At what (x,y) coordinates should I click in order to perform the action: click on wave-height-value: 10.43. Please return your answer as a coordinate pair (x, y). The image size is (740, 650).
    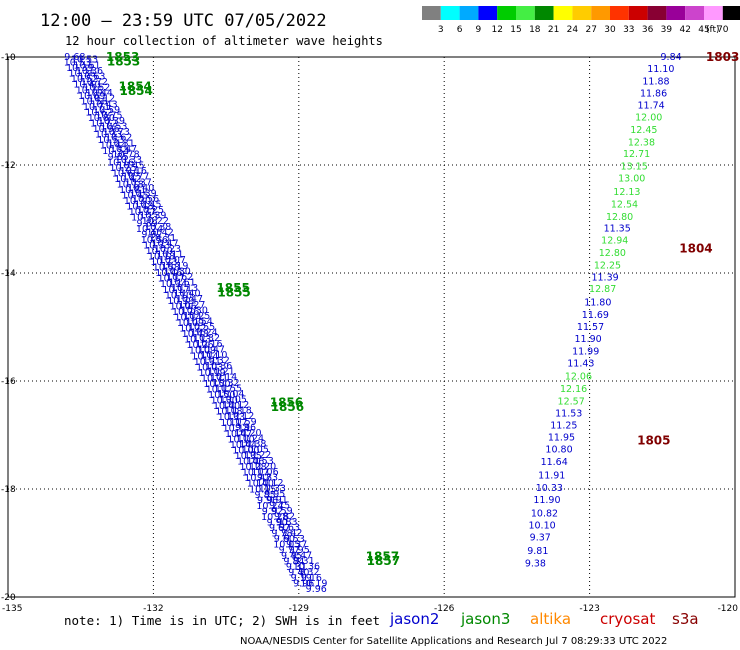
    Looking at the image, I should click on (103, 104).